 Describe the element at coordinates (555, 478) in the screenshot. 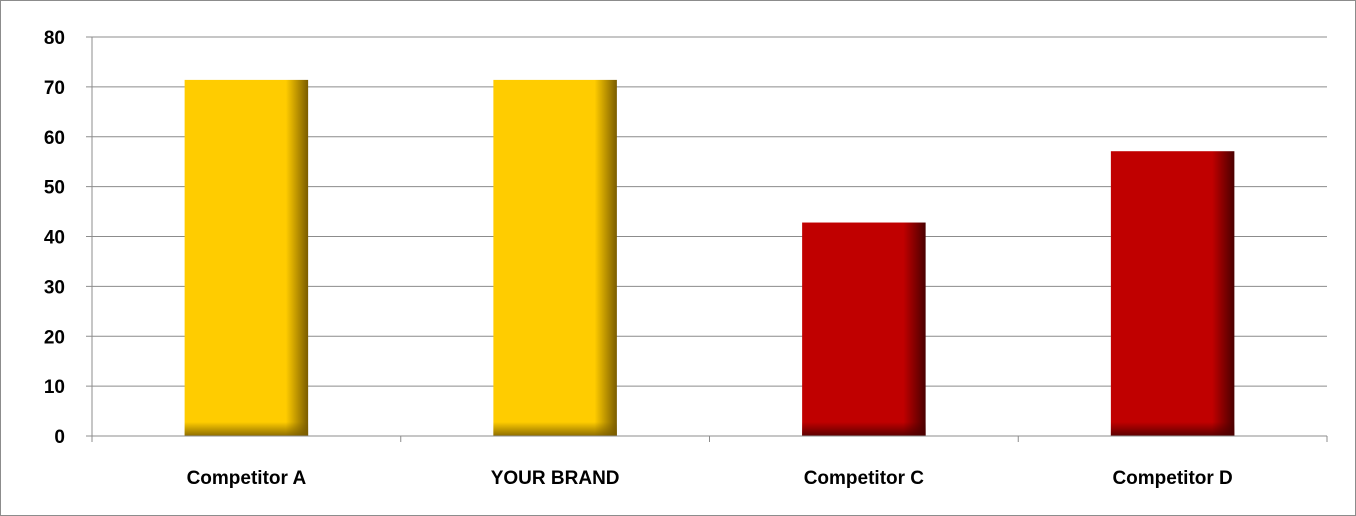

I see `x-category-label: YOUR BRAND` at that location.